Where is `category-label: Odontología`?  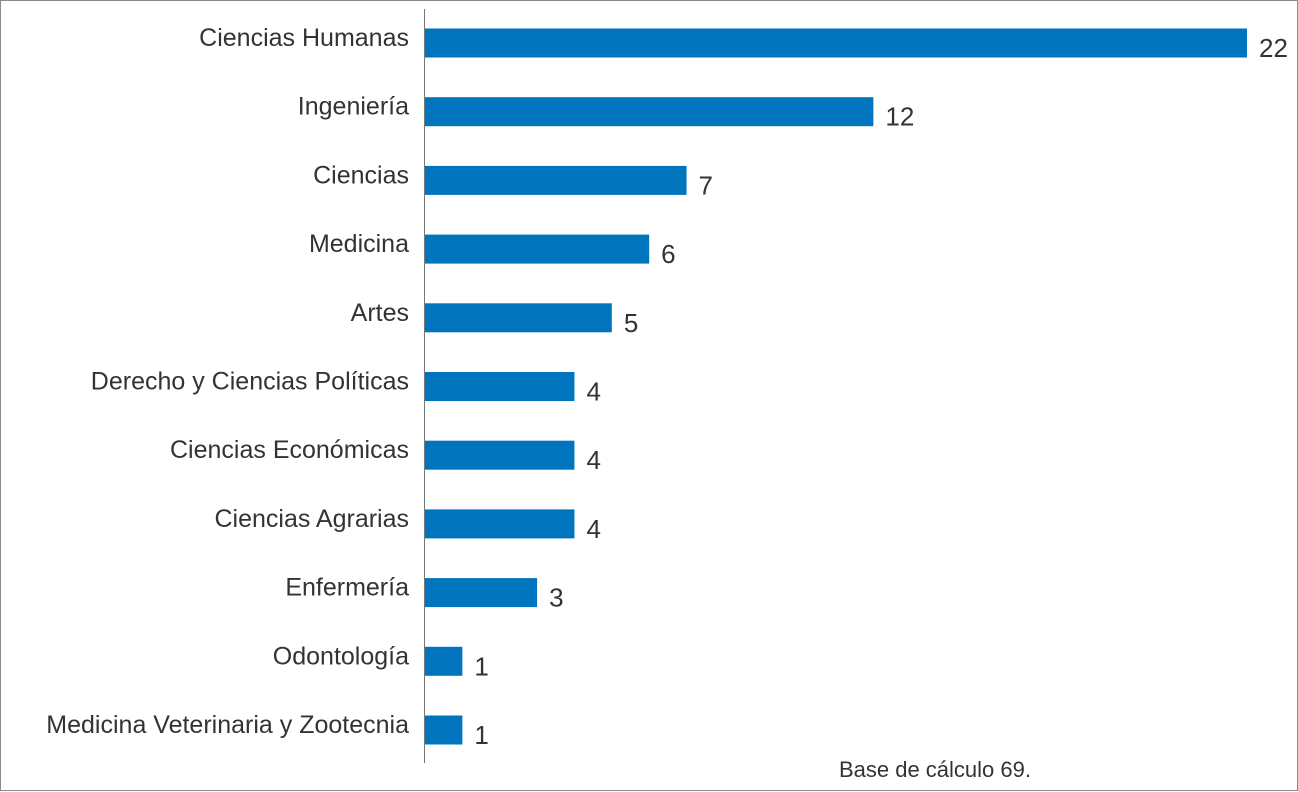 category-label: Odontología is located at coordinates (341, 656).